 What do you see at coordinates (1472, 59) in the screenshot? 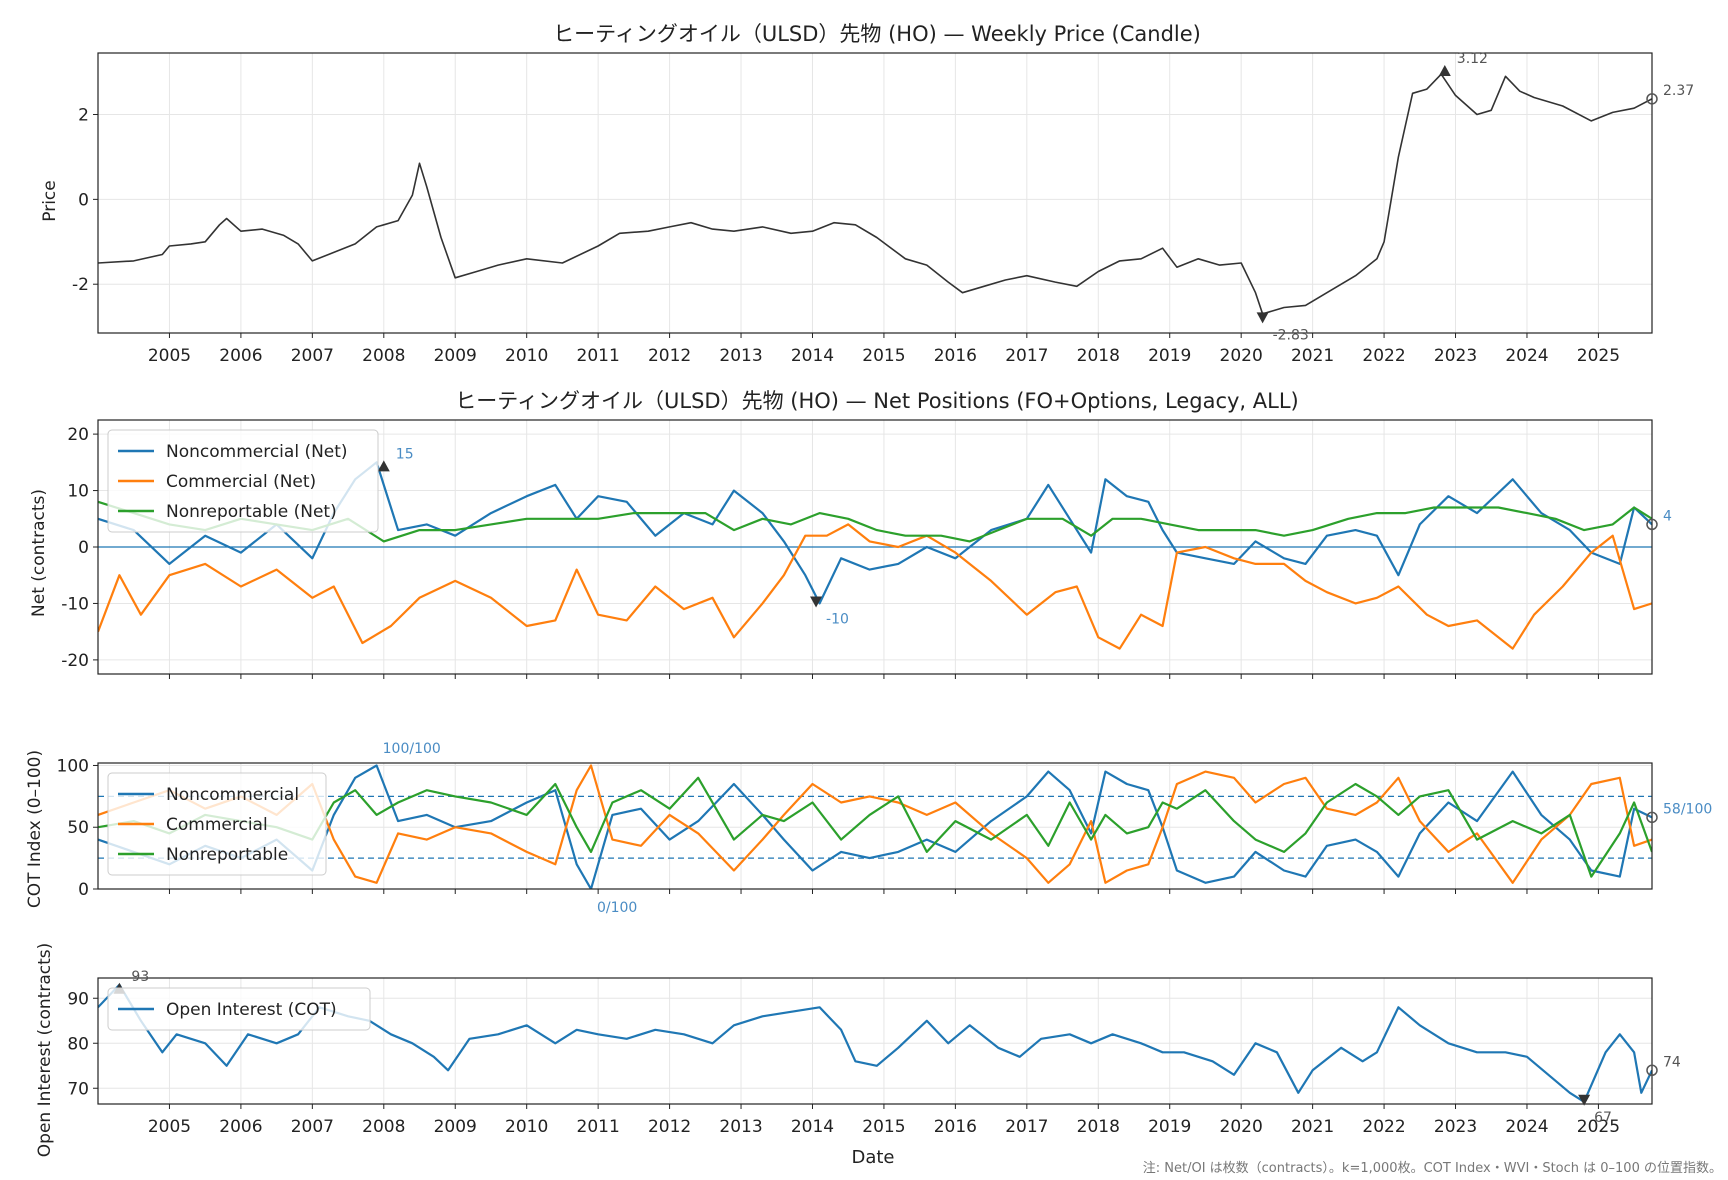
I see `annotation-label: 3.12` at bounding box center [1472, 59].